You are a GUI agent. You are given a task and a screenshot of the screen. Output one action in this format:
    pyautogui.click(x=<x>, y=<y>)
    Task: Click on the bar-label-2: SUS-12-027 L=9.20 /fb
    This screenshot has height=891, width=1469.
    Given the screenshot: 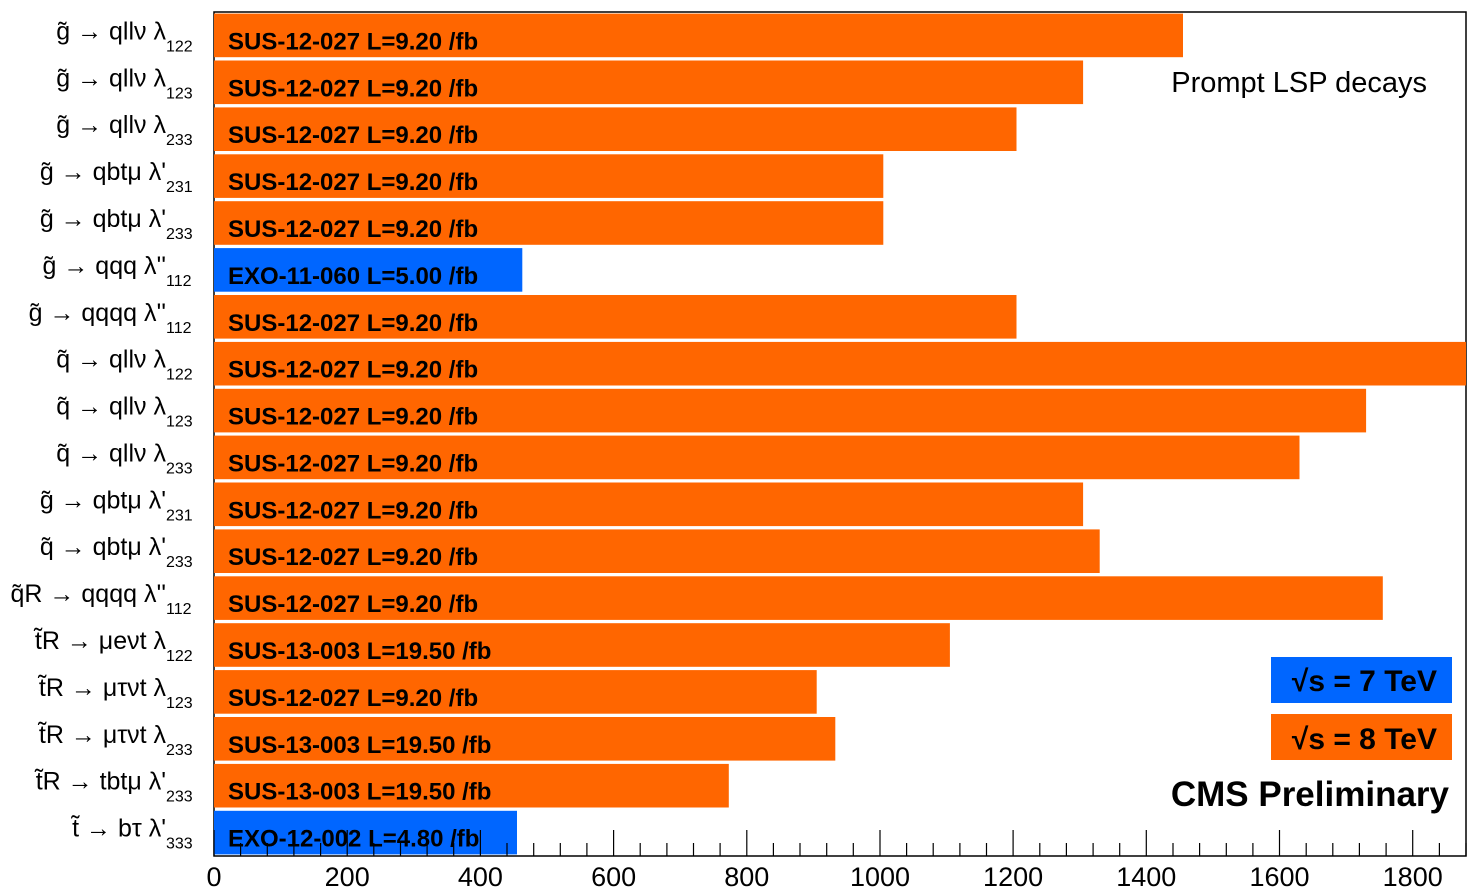 What is the action you would take?
    pyautogui.click(x=353, y=88)
    